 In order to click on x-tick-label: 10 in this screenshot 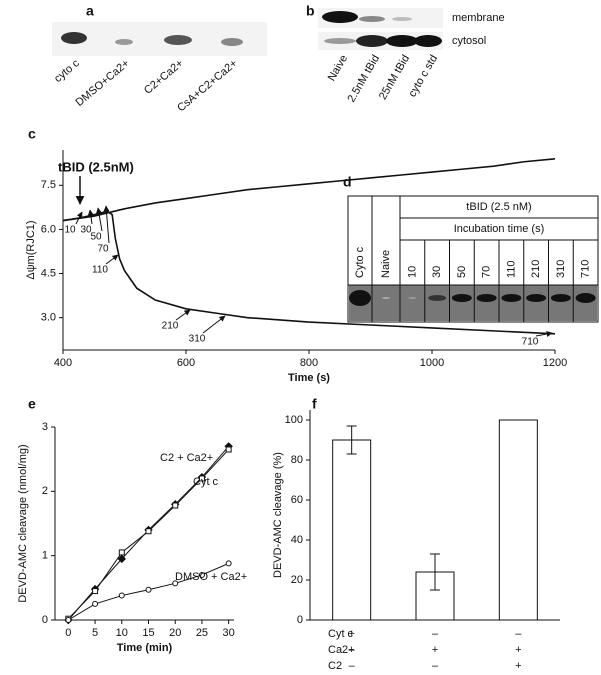, I will do `click(122, 633)`.